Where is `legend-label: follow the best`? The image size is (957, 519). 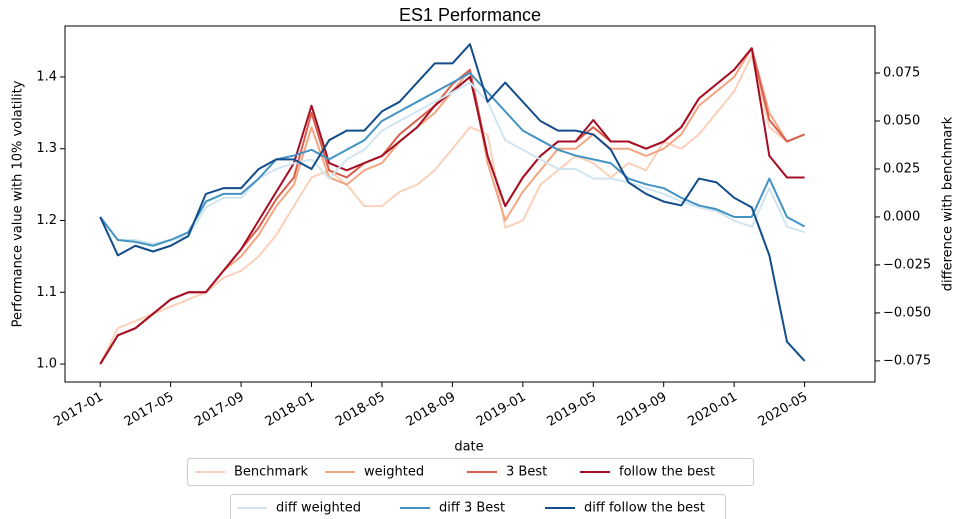 legend-label: follow the best is located at coordinates (667, 472).